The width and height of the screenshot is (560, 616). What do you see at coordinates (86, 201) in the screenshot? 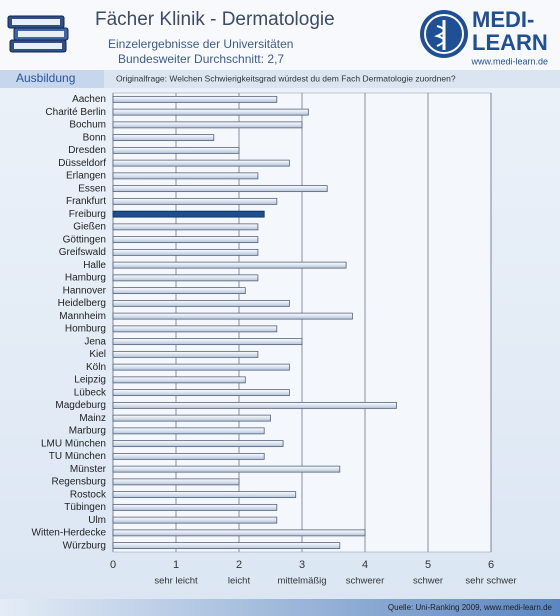
I see `category-label: Frankfurt` at bounding box center [86, 201].